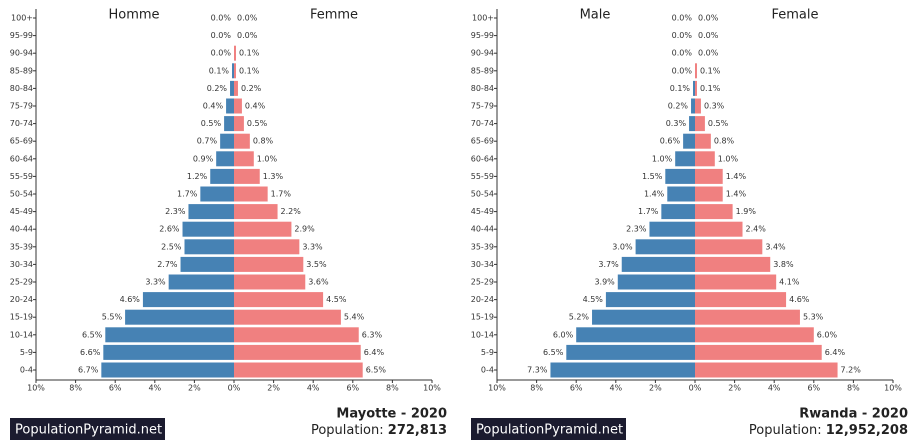 This screenshot has height=440, width=912. Describe the element at coordinates (835, 352) in the screenshot. I see `value-label: 6.4%` at that location.